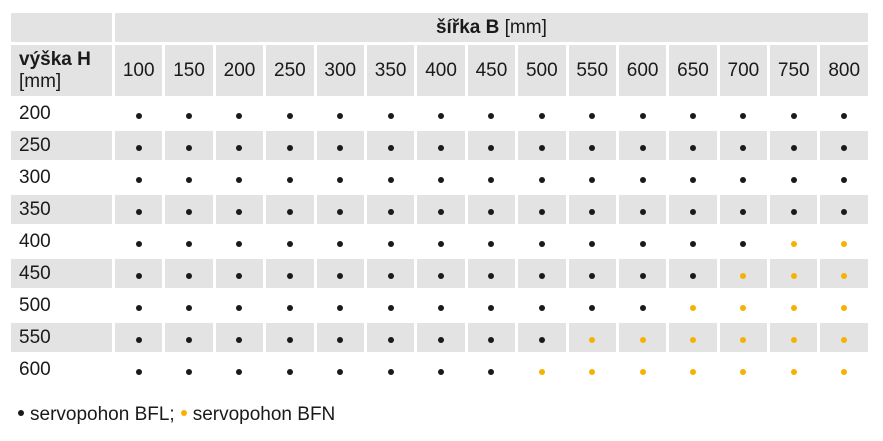 The height and width of the screenshot is (441, 883). Describe the element at coordinates (491, 70) in the screenshot. I see `width-label: 450` at that location.